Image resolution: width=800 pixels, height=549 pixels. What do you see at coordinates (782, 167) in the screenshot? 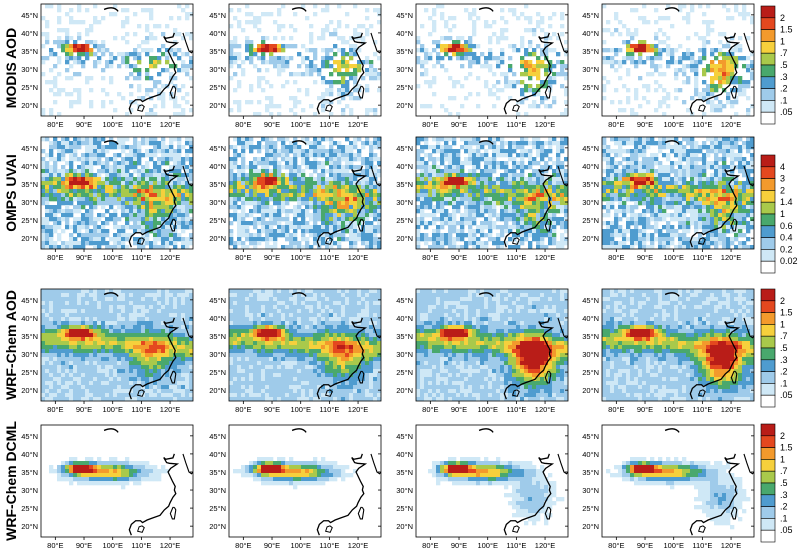
I see `colorbar-label: 4` at bounding box center [782, 167].